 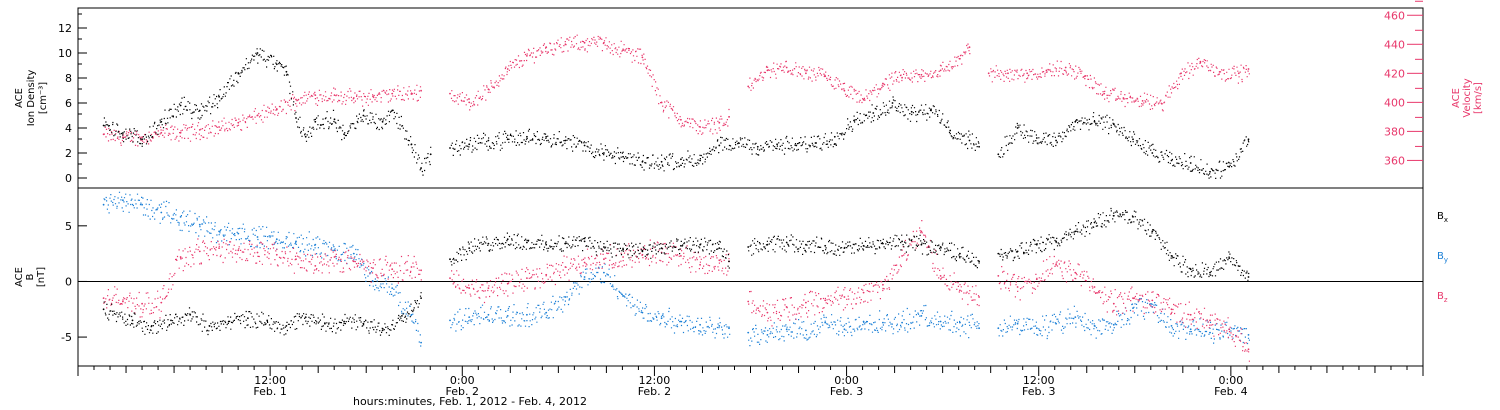 I want to click on top-right-tick-label: 360, so click(x=1394, y=160).